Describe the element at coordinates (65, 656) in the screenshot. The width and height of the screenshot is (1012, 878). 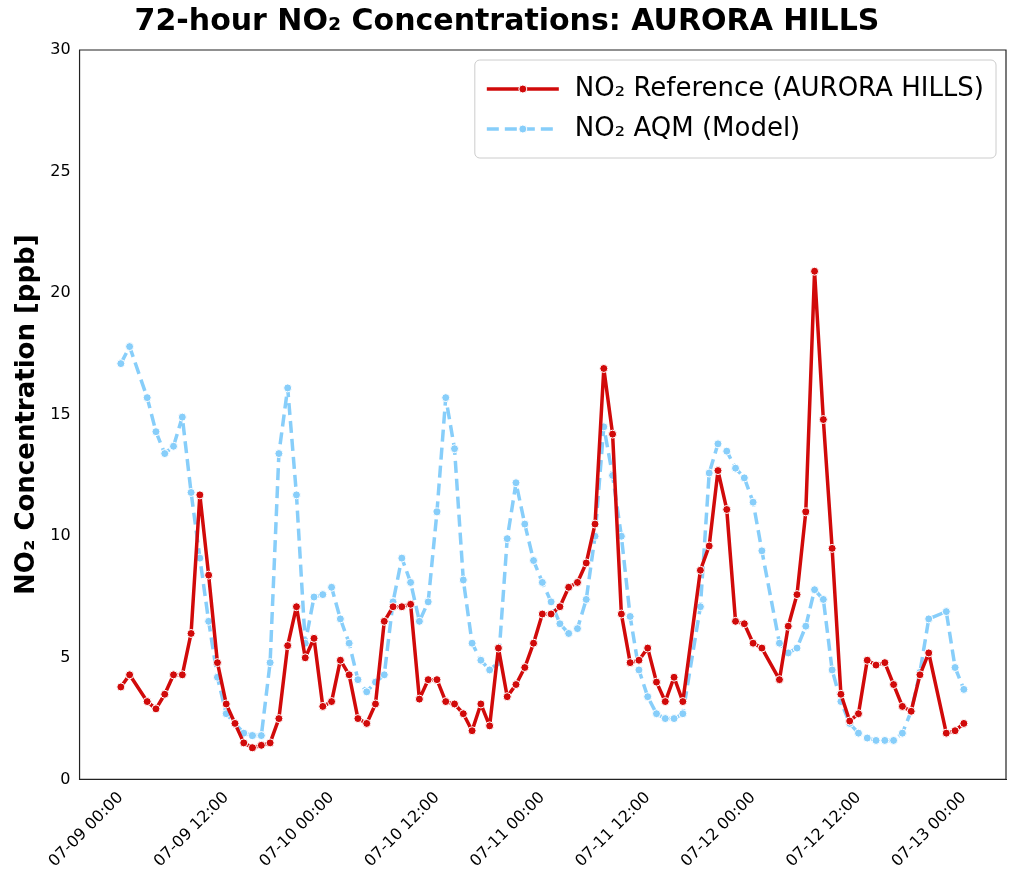
I see `y-tick-label: 5` at that location.